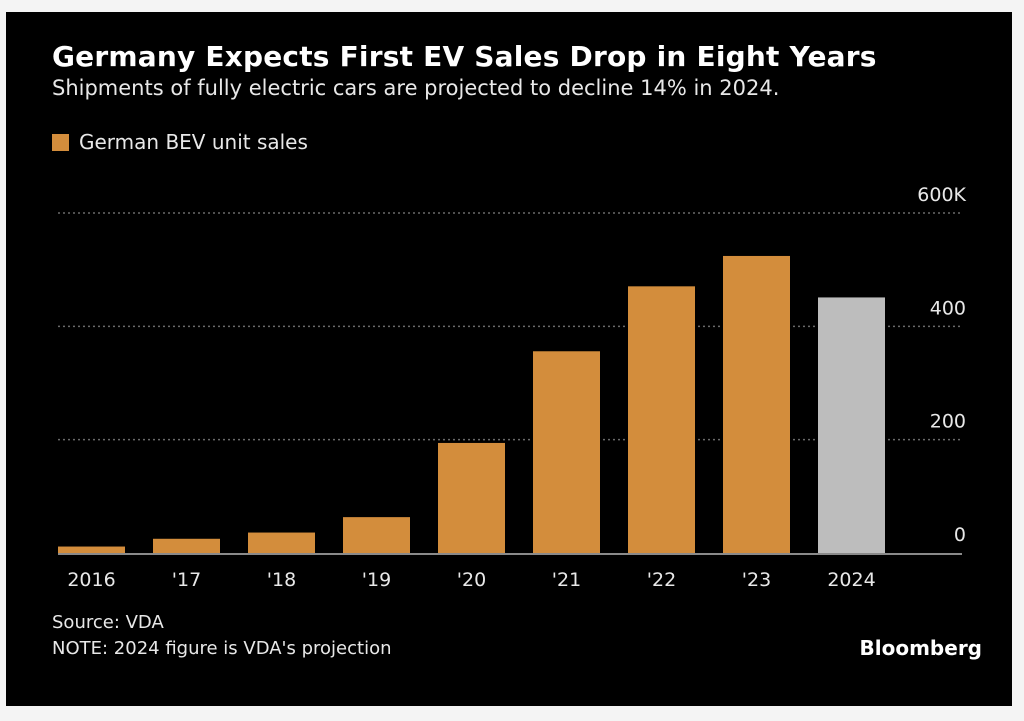  Describe the element at coordinates (851, 580) in the screenshot. I see `x-tick-label: 2024` at that location.